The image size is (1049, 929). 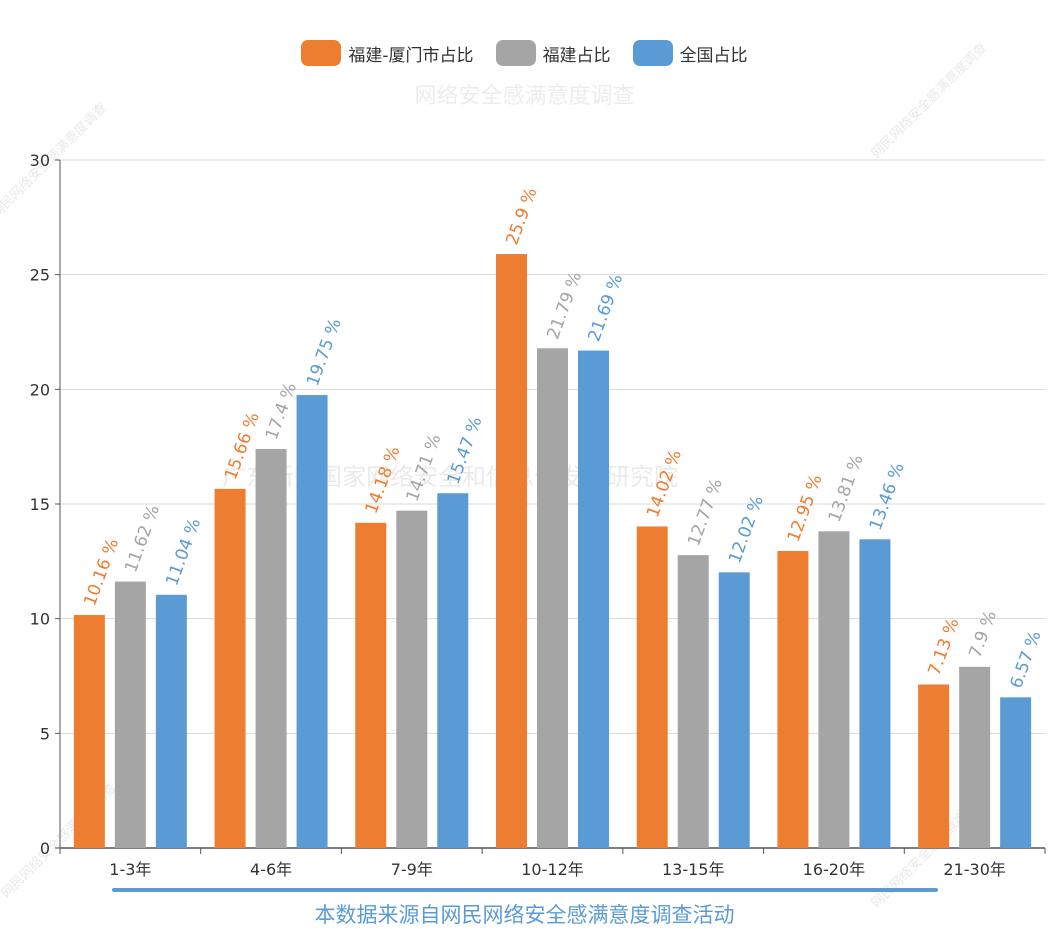 I want to click on data-label: 21.69 %, so click(x=605, y=307).